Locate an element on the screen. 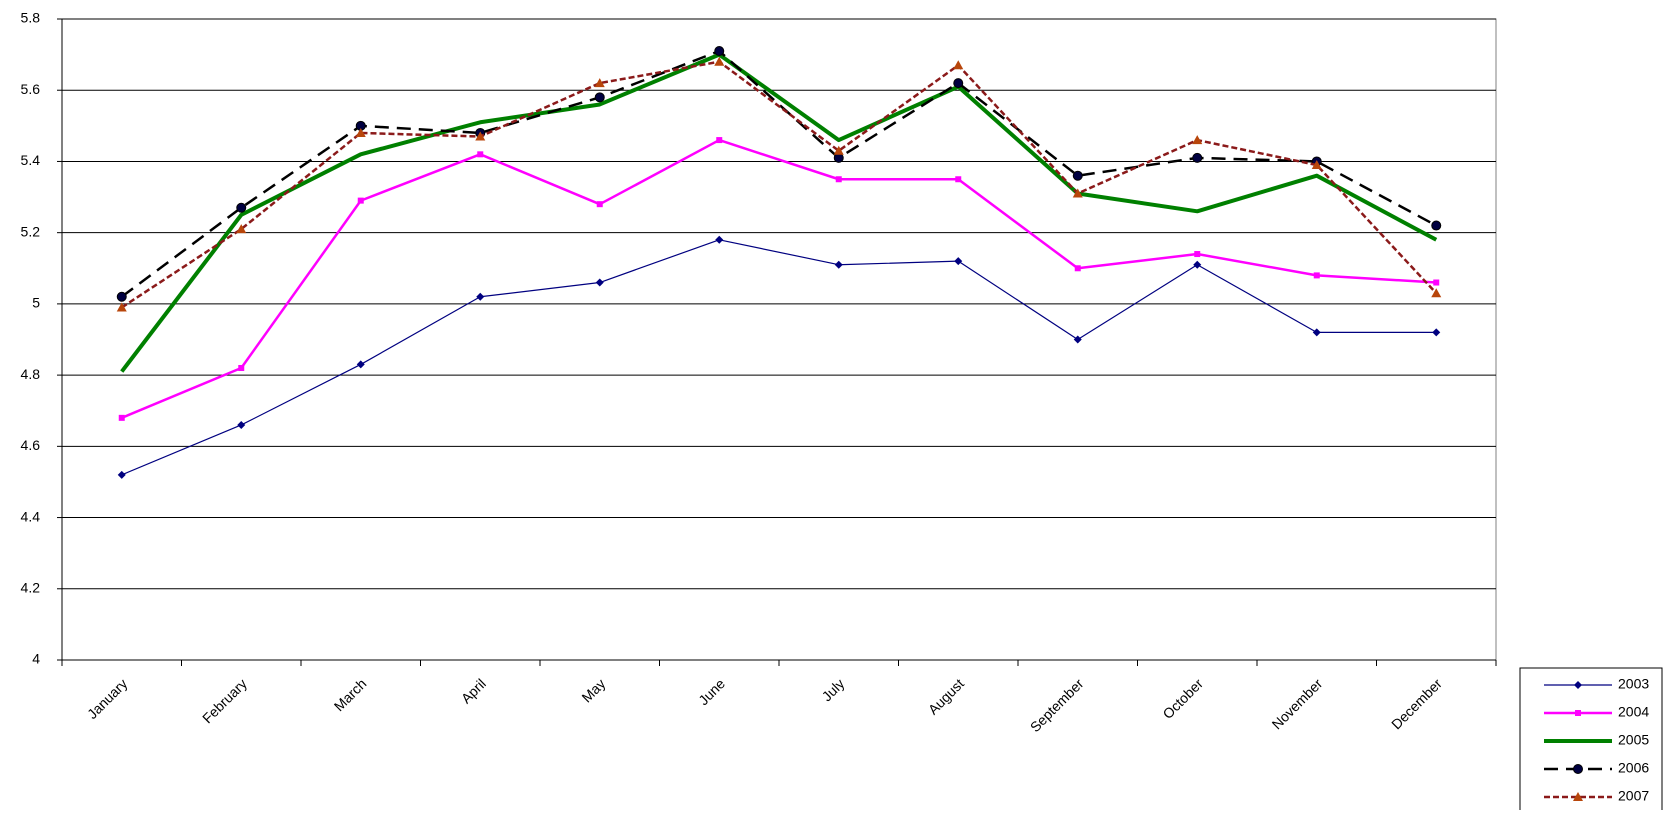 The height and width of the screenshot is (815, 1664). y-tick-label: 5.4 is located at coordinates (31, 160).